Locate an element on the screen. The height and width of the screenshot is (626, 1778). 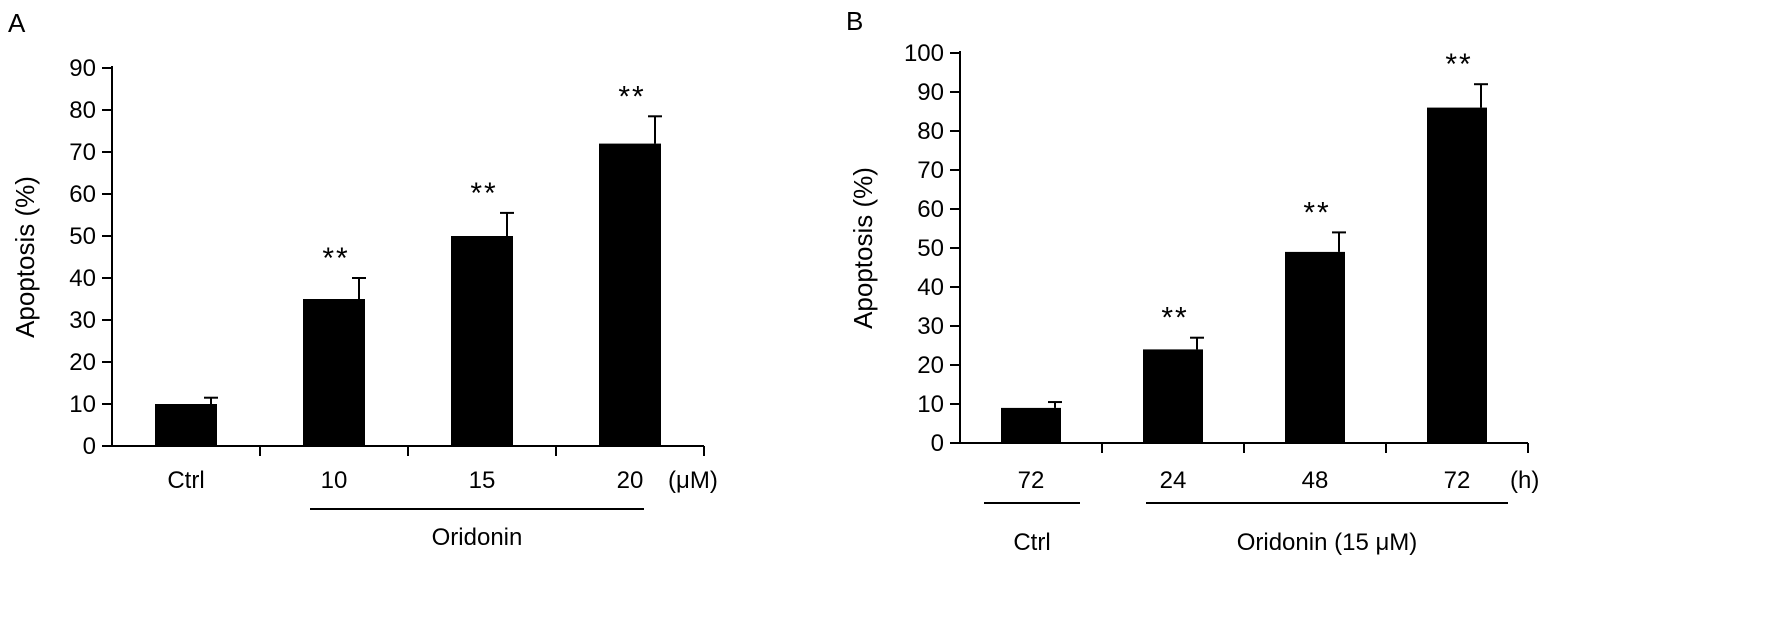
group-label: Oridonin is located at coordinates (477, 537).